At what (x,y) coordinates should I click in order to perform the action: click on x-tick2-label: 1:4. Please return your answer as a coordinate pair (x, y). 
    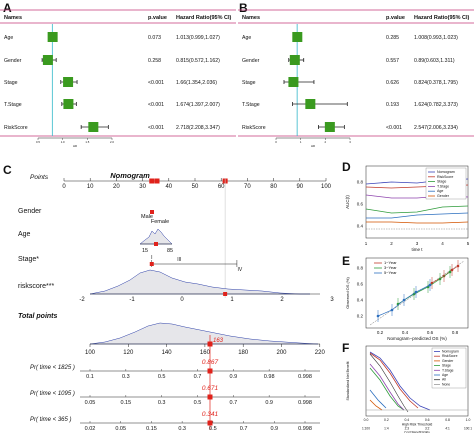
    Looking at the image, I should click on (386, 429).